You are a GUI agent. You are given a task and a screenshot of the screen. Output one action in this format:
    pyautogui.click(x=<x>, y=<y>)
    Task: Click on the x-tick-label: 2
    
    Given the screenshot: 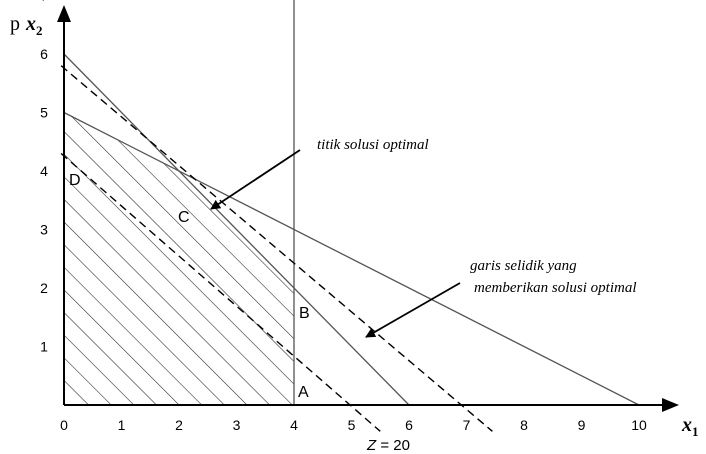 What is the action you would take?
    pyautogui.click(x=179, y=425)
    